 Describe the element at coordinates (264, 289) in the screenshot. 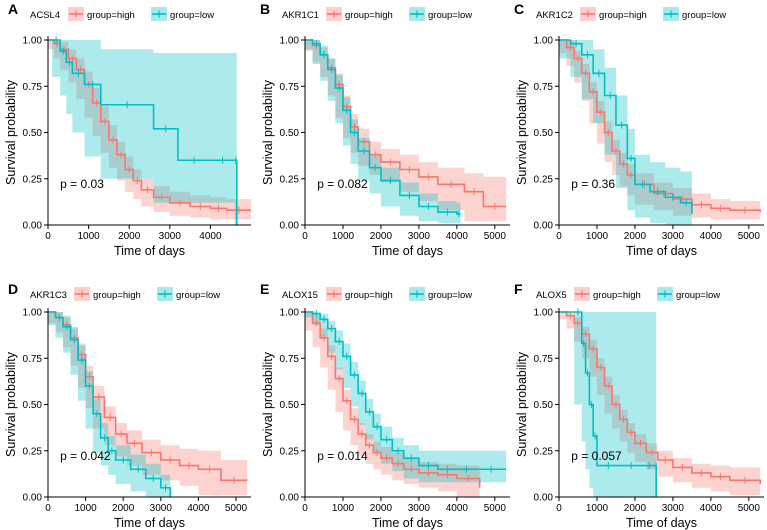

I see `panel-letter: E` at that location.